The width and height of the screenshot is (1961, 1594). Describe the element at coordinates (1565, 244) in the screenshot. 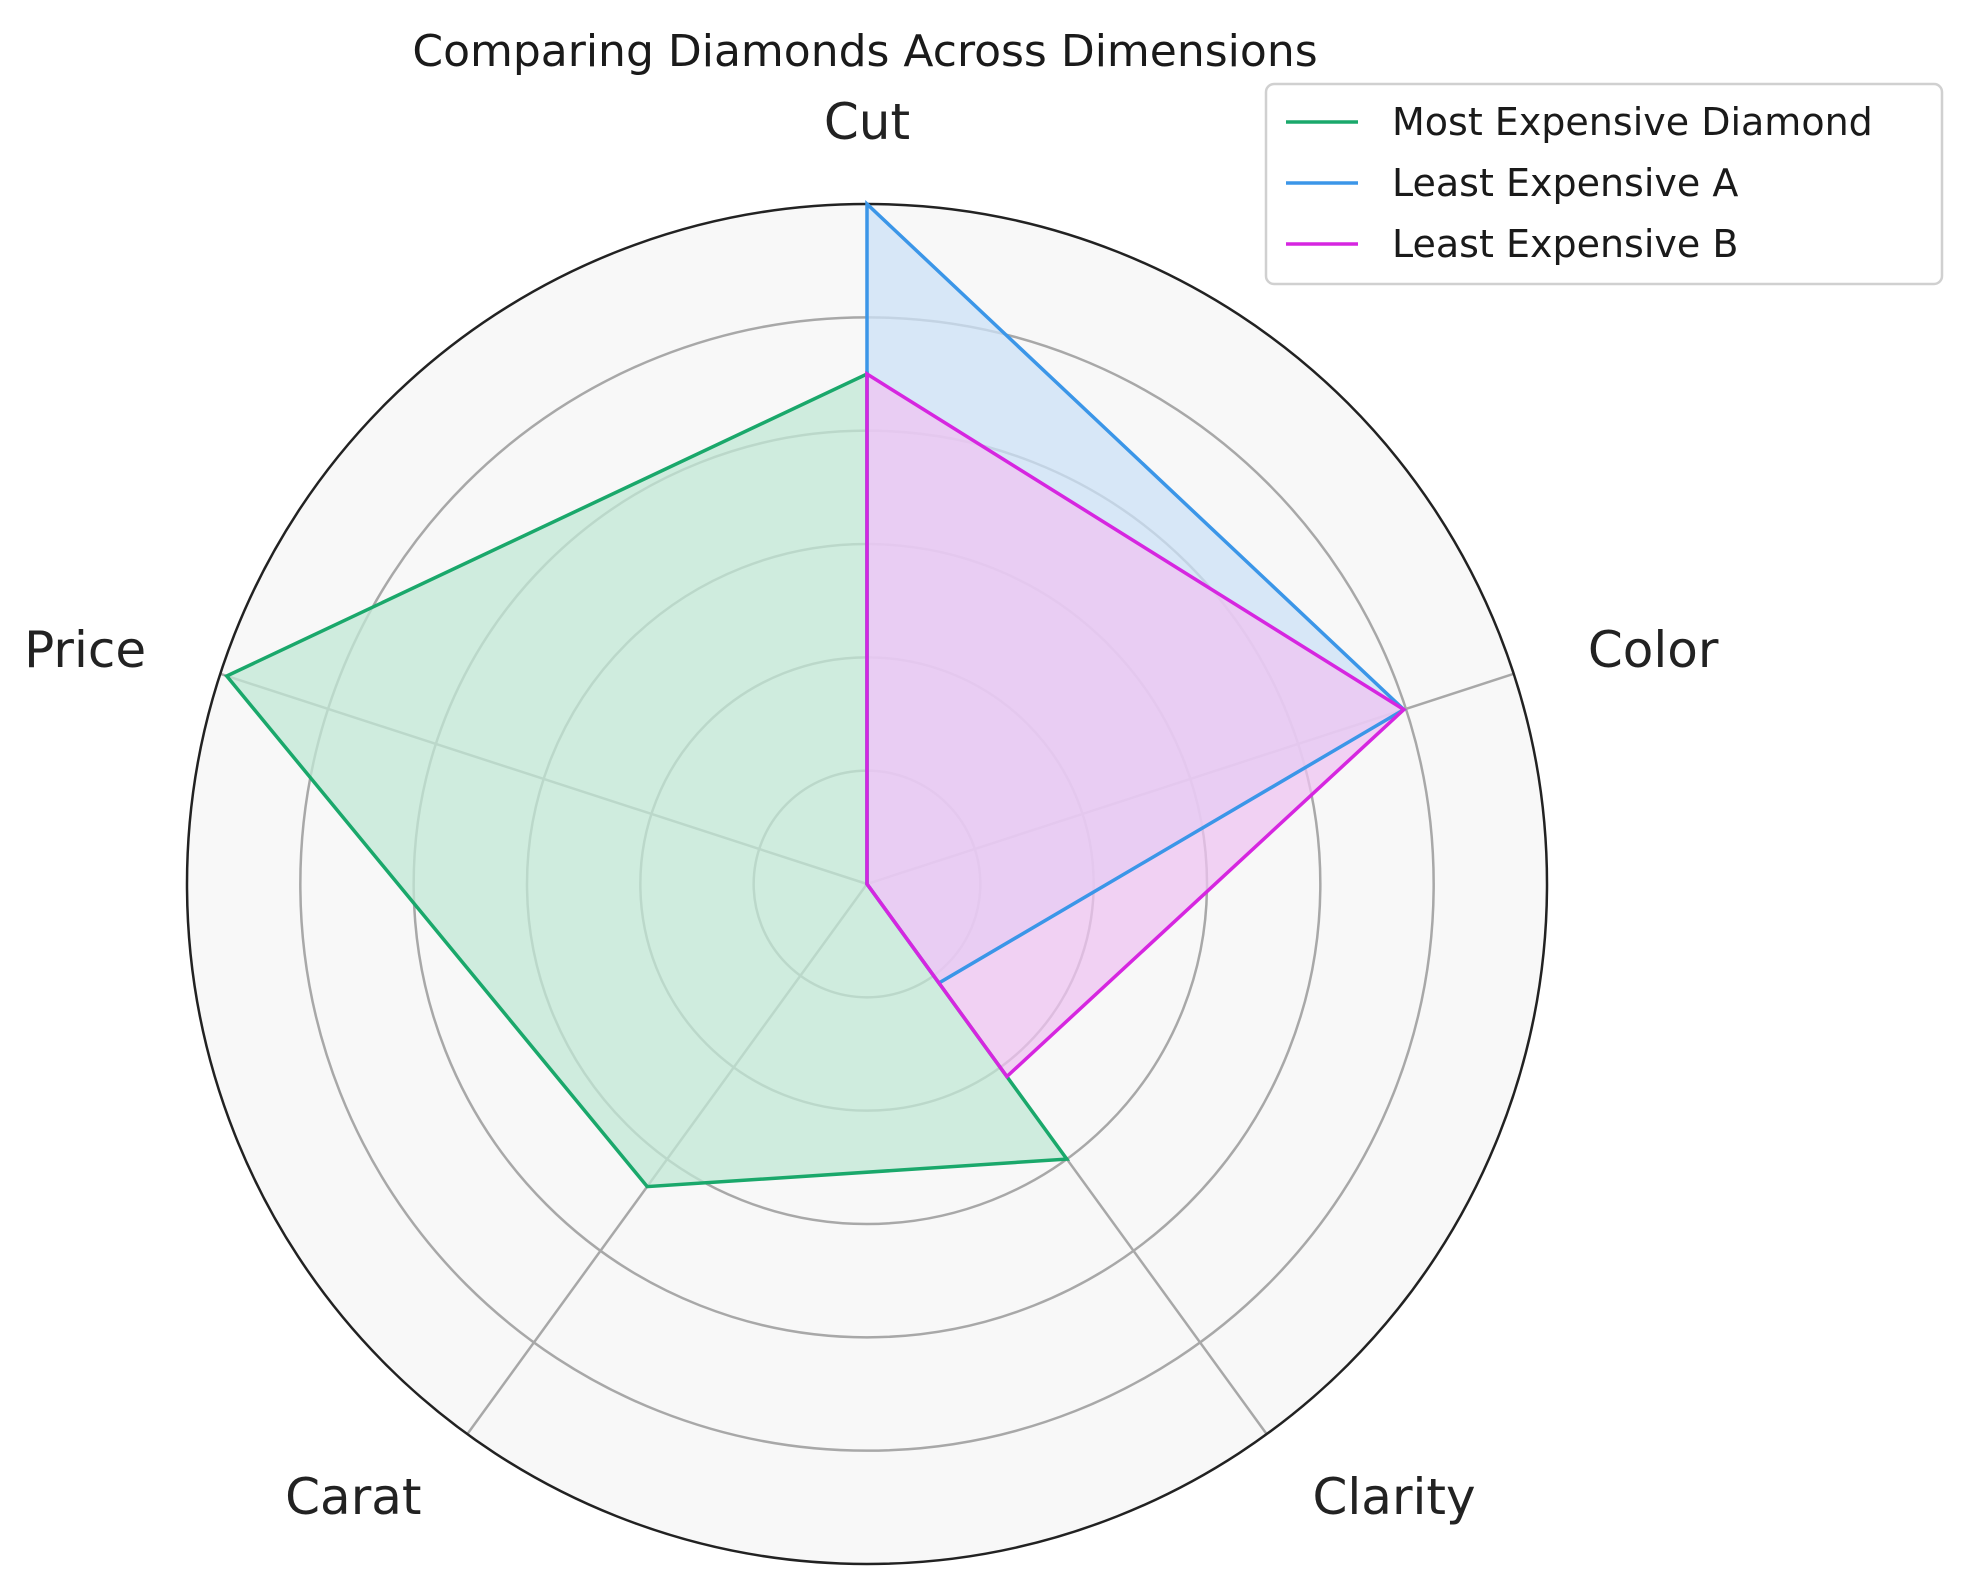

I see `legend-label: Least Expensive B` at that location.